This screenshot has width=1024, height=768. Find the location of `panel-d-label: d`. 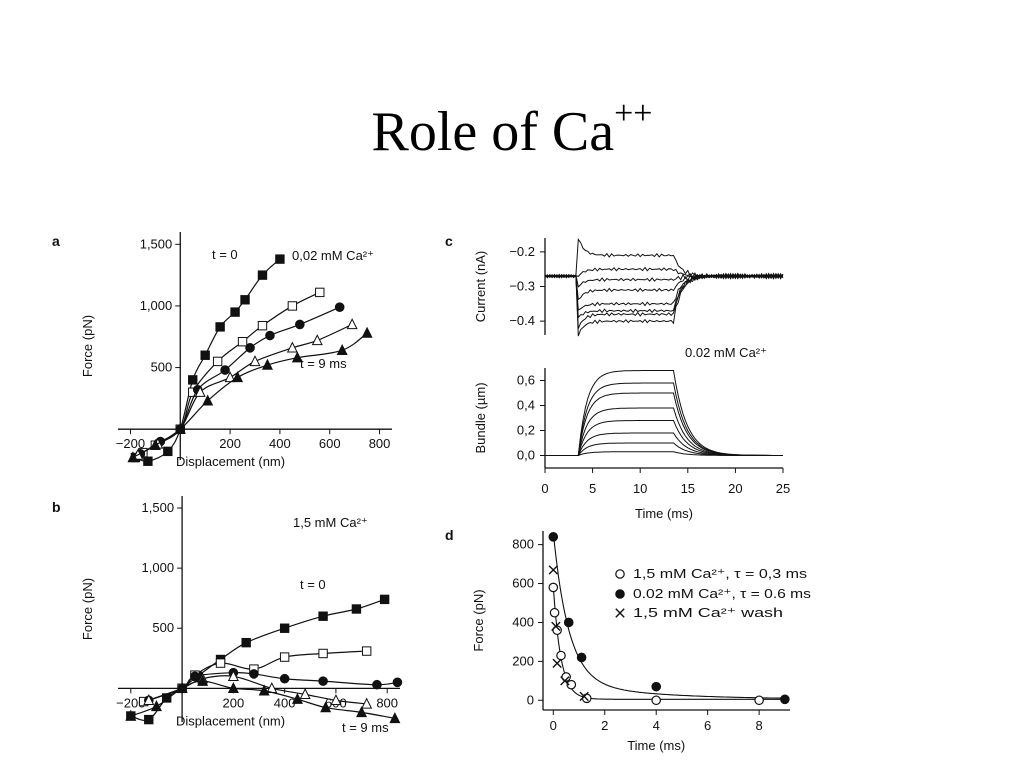

panel-d-label: d is located at coordinates (449, 535).